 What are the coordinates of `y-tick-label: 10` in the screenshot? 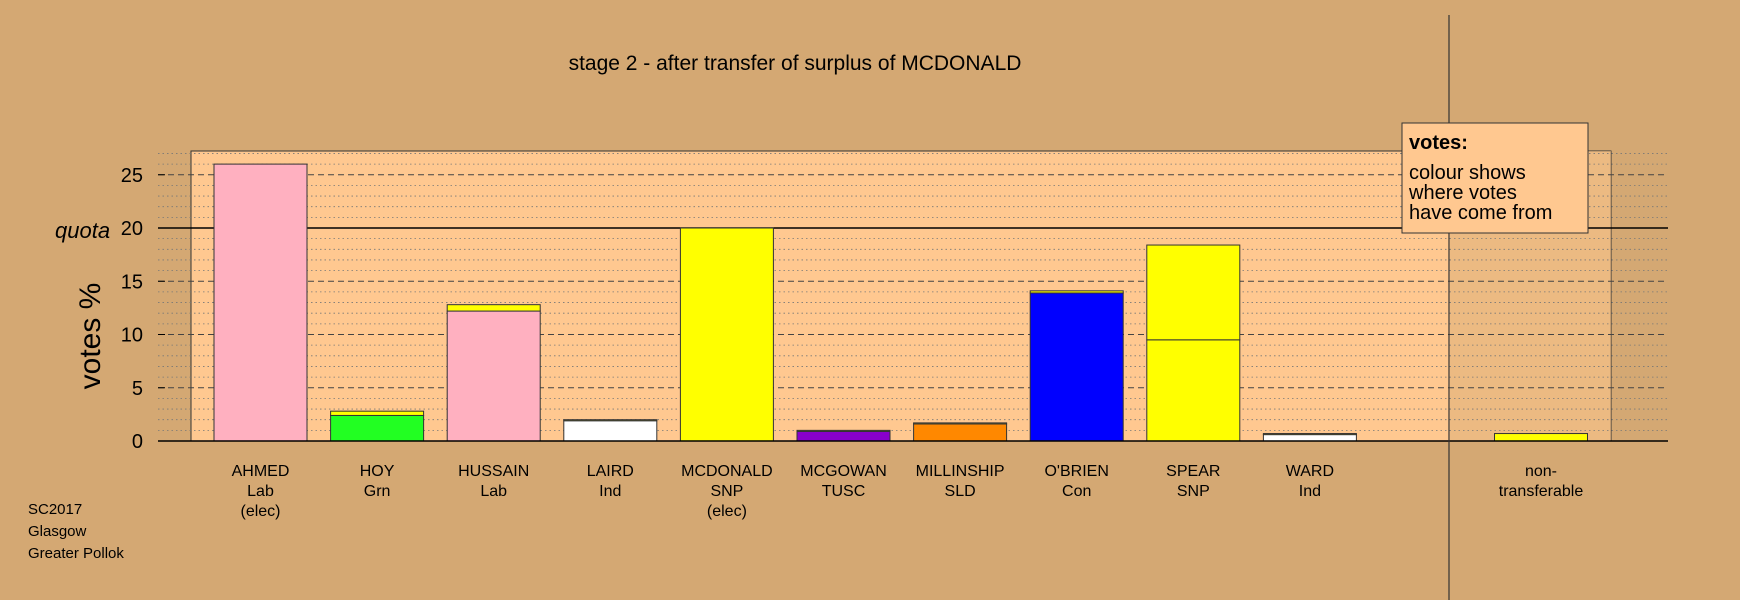 It's located at (132, 336).